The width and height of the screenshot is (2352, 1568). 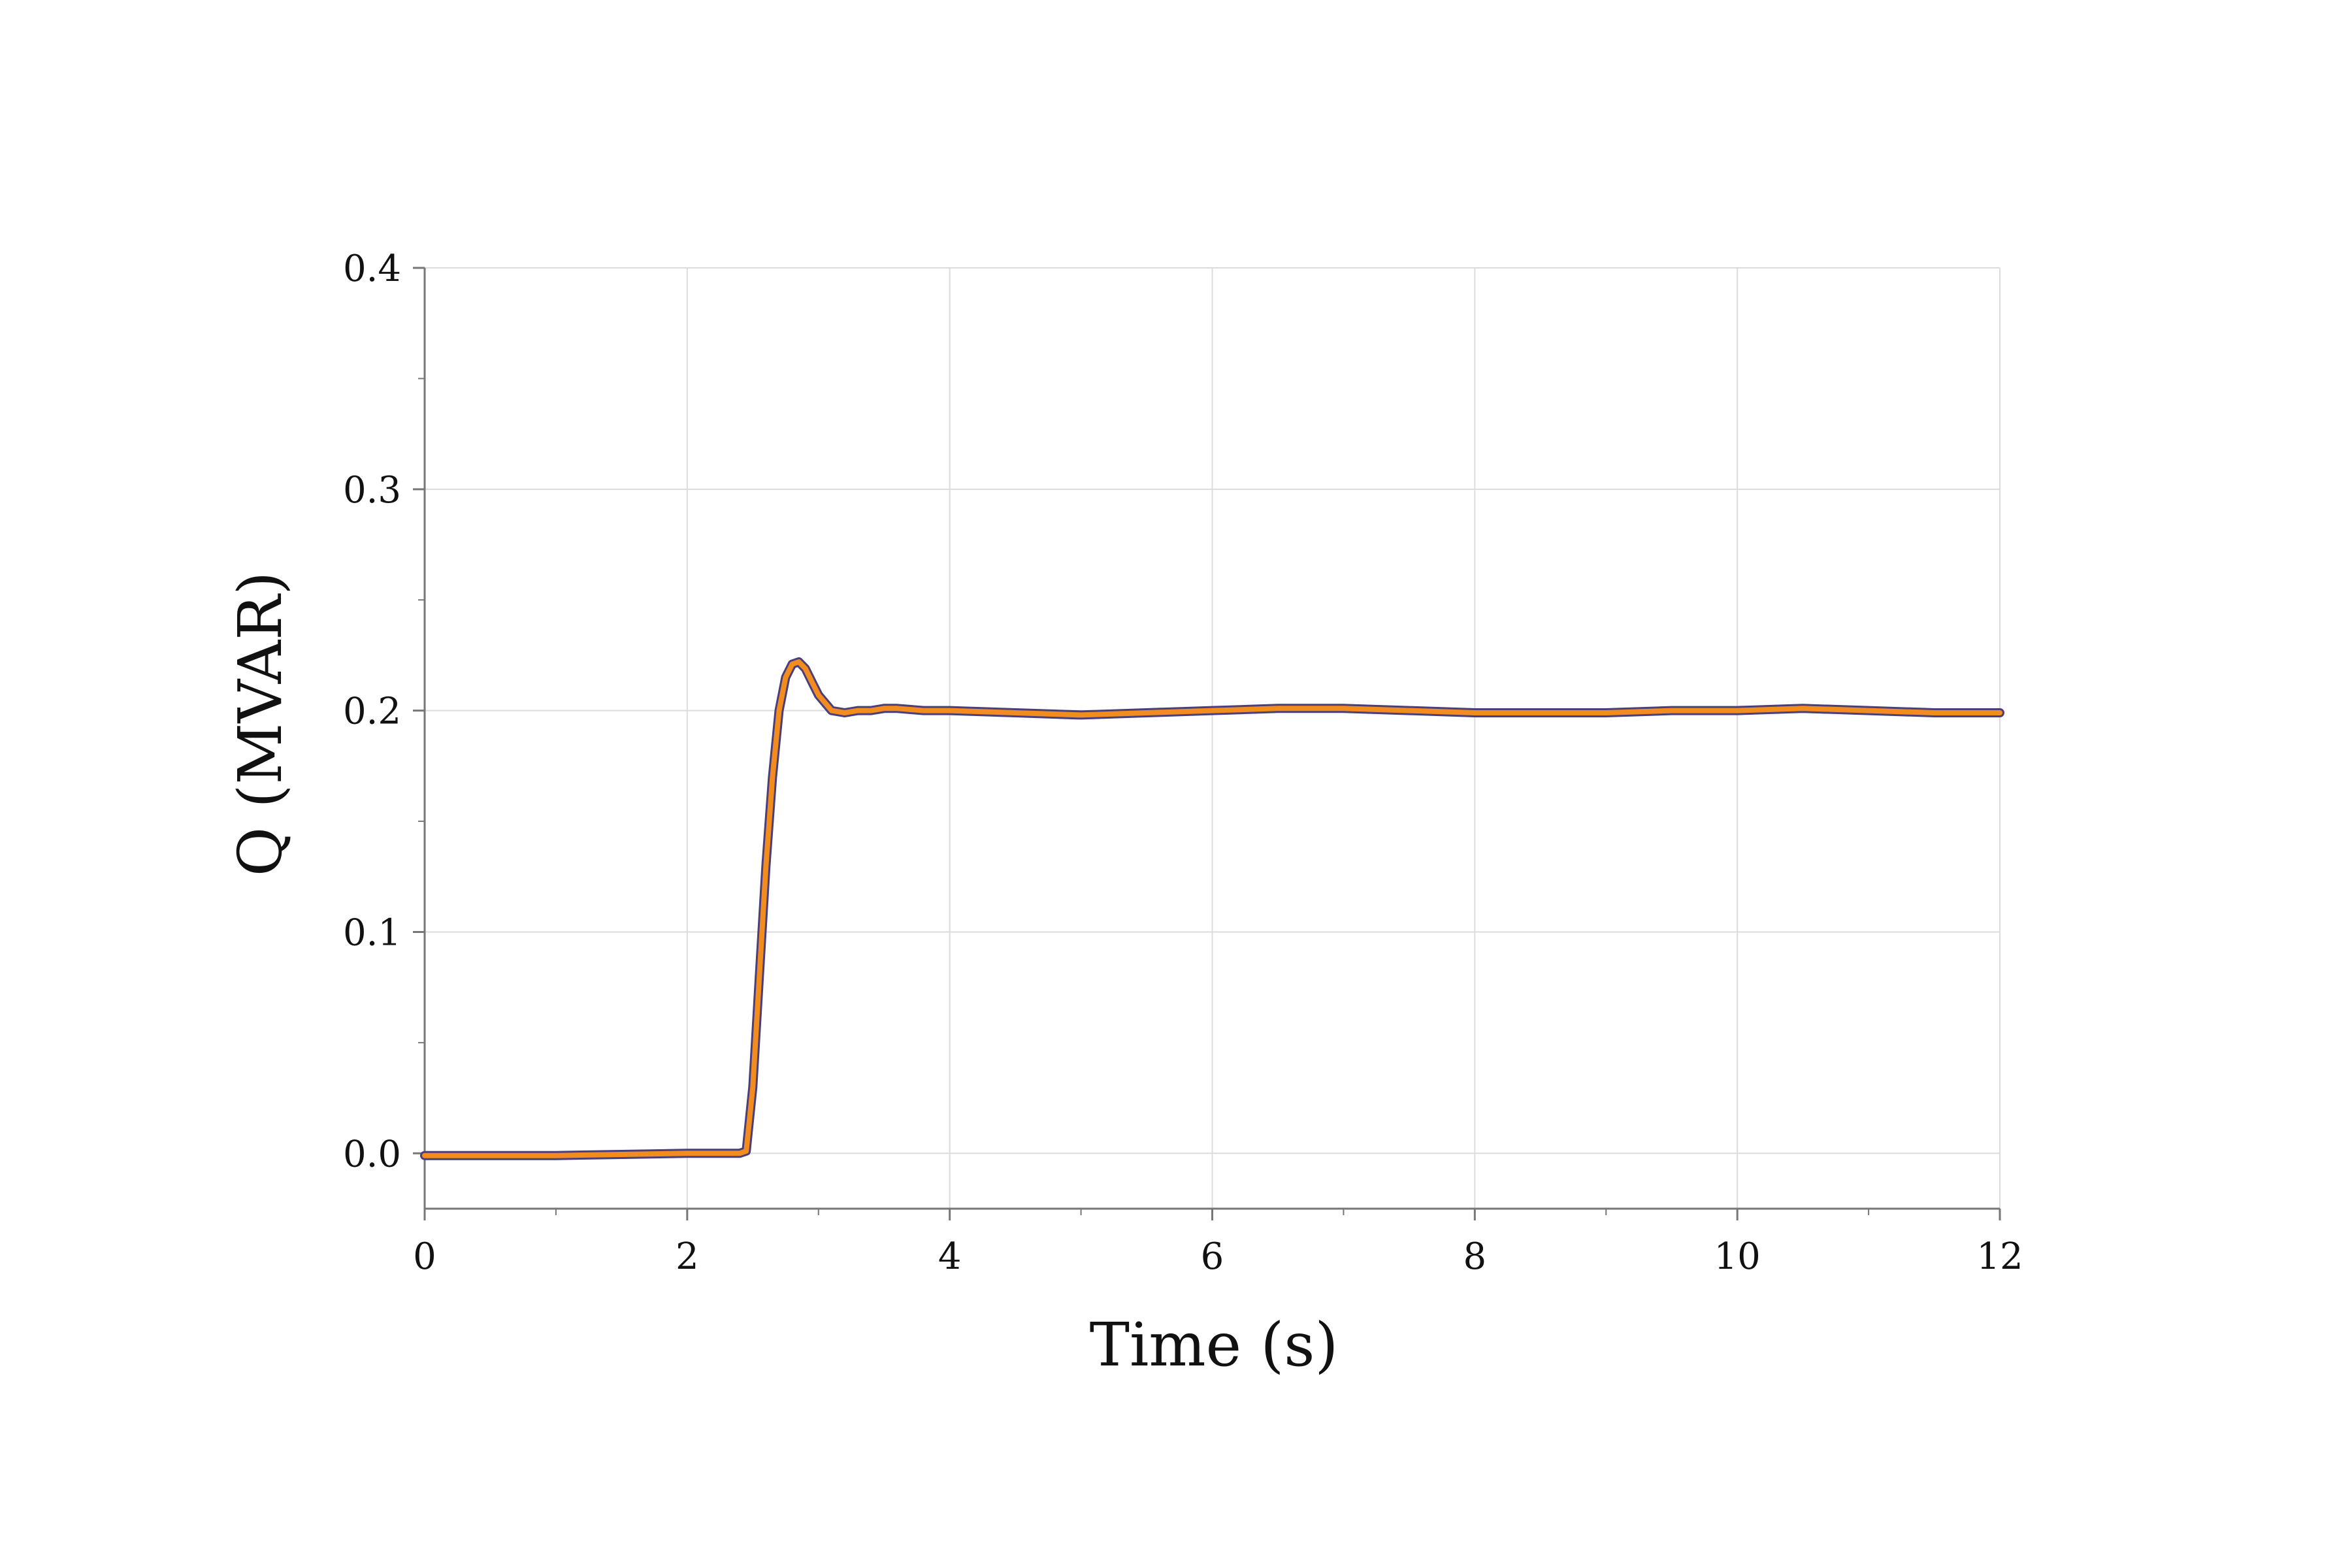 I want to click on x-tick-label: 6, so click(x=1212, y=1256).